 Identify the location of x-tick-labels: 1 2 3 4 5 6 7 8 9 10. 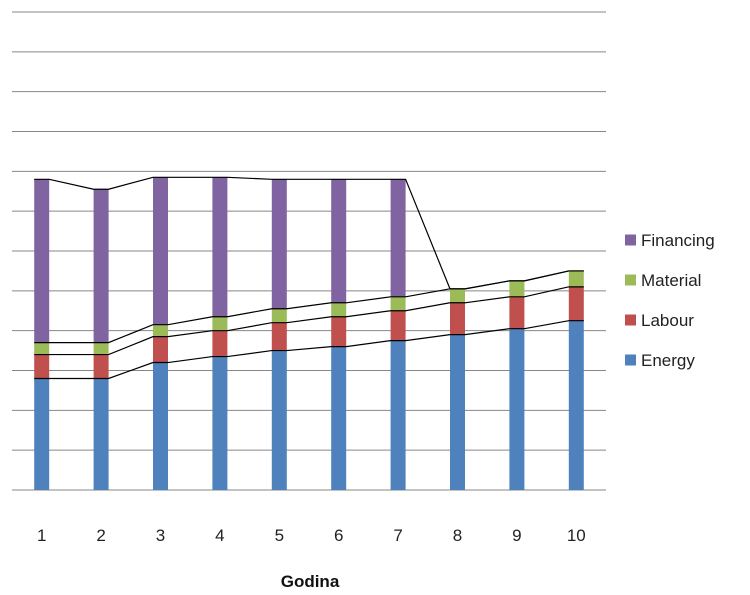
(311, 535).